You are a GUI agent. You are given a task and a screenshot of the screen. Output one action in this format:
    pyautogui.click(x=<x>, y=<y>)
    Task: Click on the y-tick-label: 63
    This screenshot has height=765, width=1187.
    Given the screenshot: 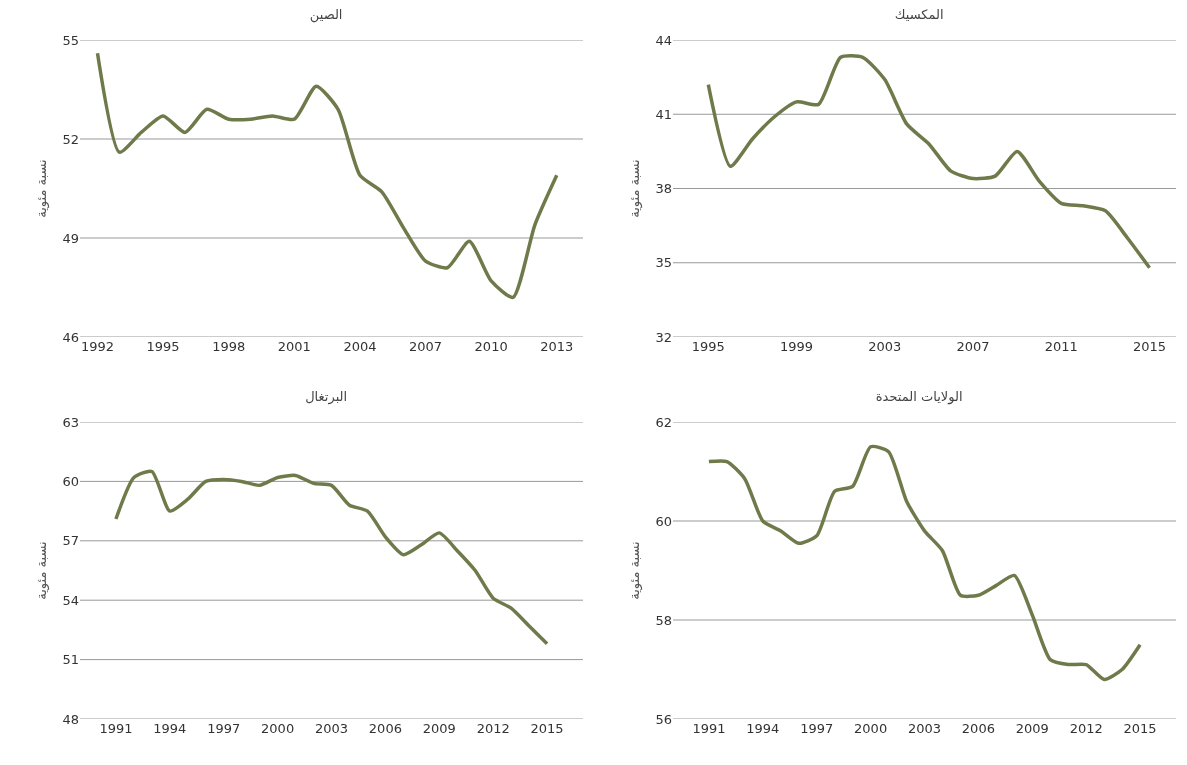 What is the action you would take?
    pyautogui.click(x=70, y=422)
    